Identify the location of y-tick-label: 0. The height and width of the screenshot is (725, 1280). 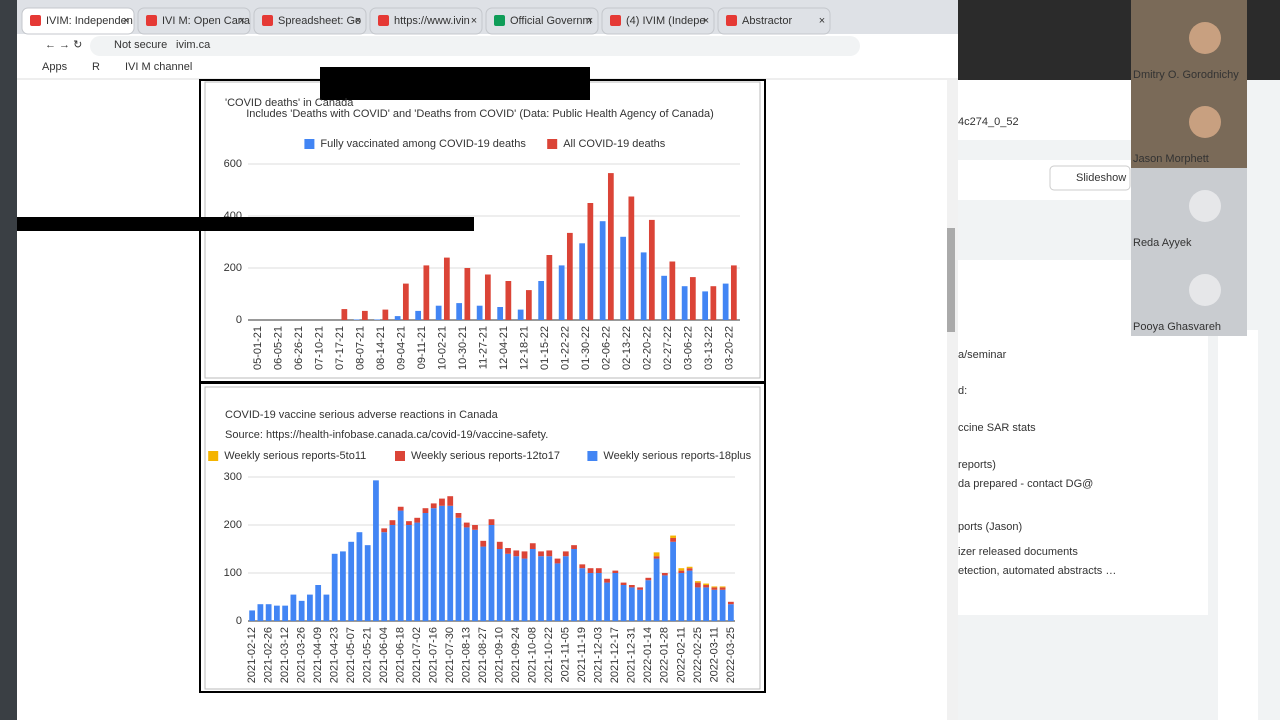
(239, 621).